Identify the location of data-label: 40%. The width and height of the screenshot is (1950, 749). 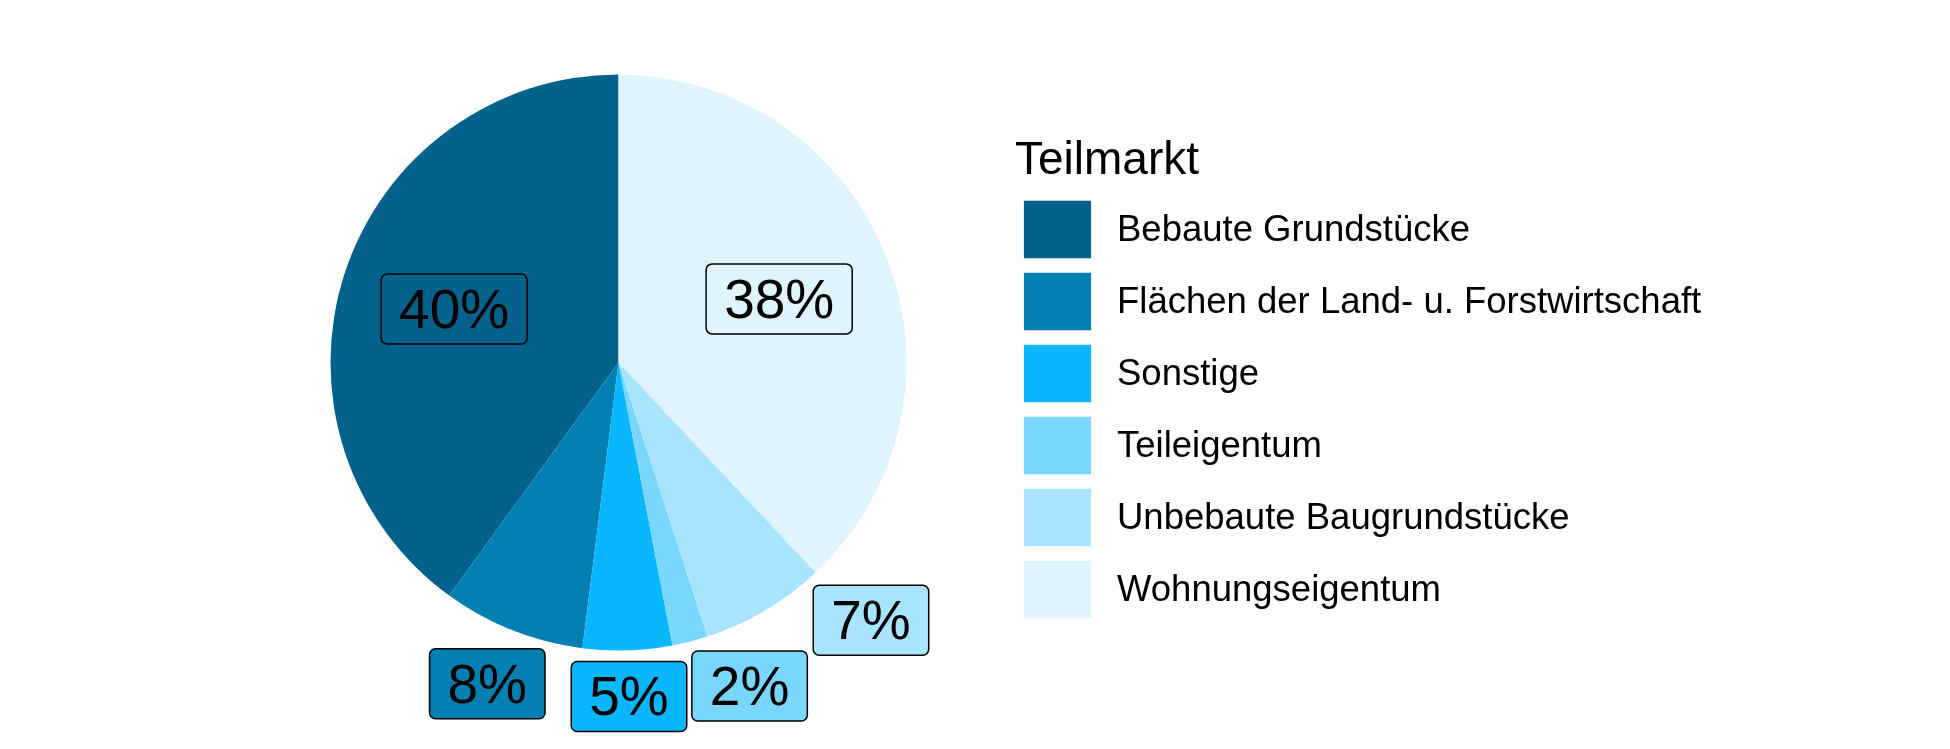
(454, 309).